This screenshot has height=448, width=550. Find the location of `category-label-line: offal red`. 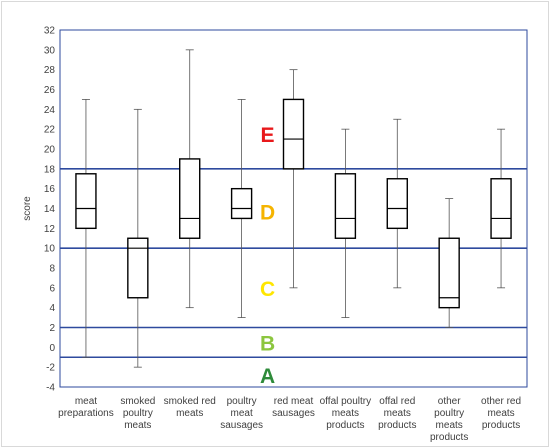

category-label-line: offal red is located at coordinates (397, 401).